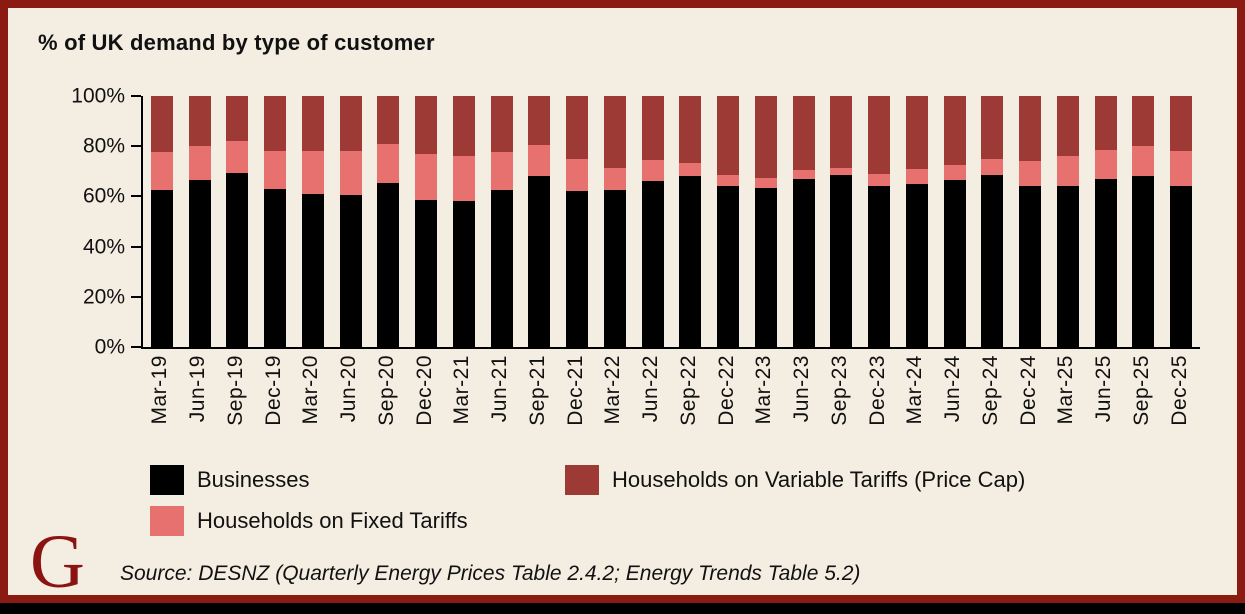  Describe the element at coordinates (253, 479) in the screenshot. I see `legend-label-businesses: Businesses` at that location.